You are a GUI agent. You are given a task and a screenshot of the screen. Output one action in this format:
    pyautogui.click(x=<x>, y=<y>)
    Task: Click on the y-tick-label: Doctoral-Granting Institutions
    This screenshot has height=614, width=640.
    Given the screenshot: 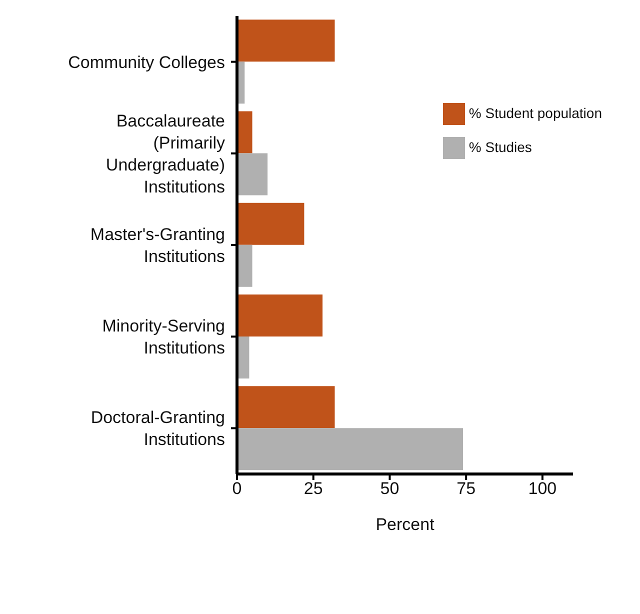 What is the action you would take?
    pyautogui.click(x=157, y=428)
    